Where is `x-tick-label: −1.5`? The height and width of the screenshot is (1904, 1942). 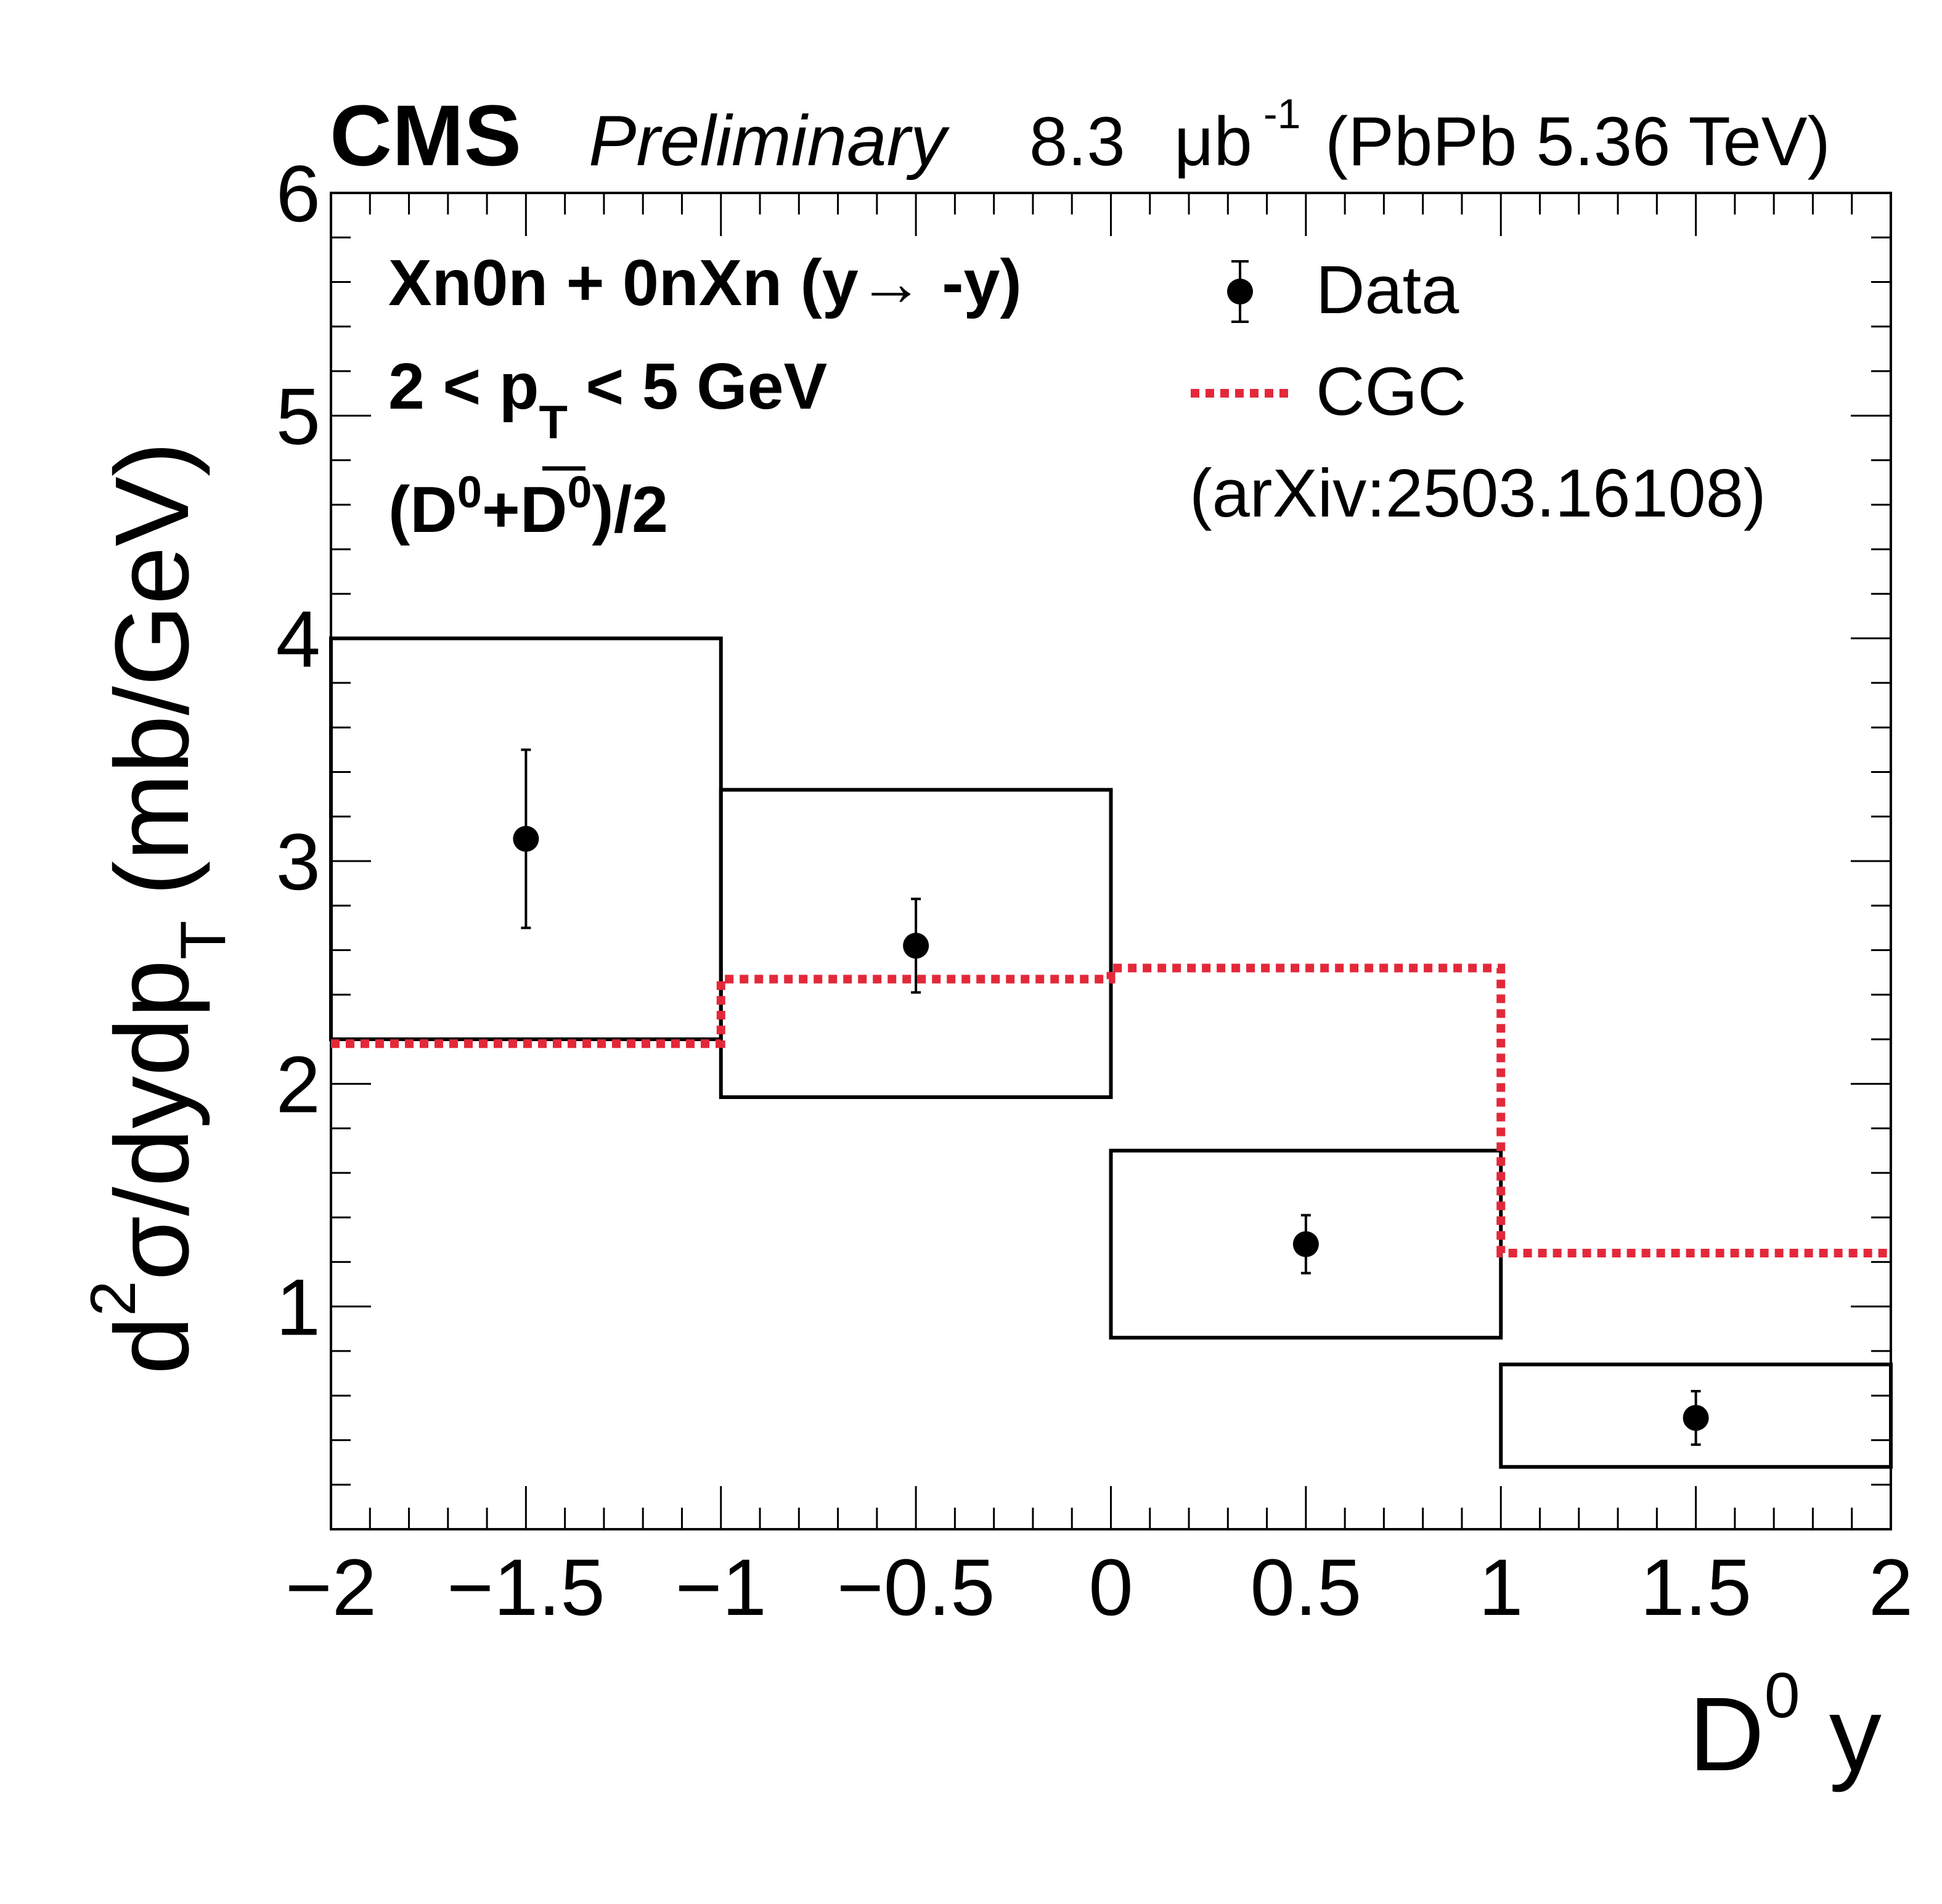 x-tick-label: −1.5 is located at coordinates (526, 1587).